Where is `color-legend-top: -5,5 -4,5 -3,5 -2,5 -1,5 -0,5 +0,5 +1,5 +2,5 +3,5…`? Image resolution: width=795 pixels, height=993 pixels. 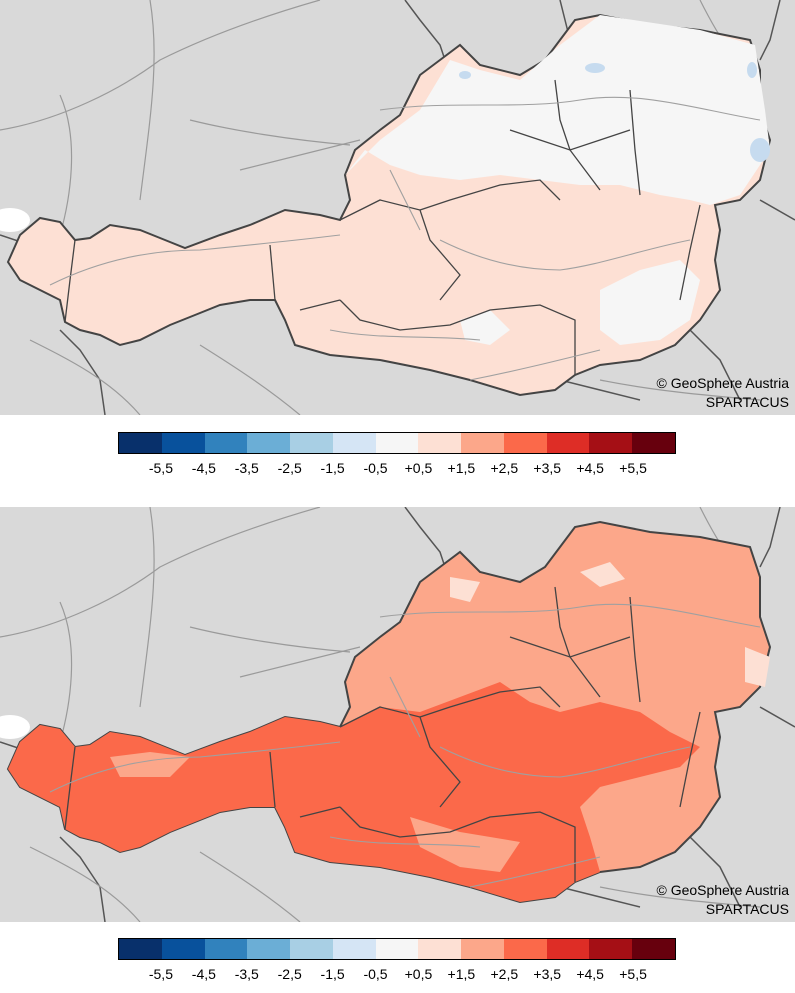
color-legend-top: -5,5 -4,5 -3,5 -2,5 -1,5 -0,5 +0,5 +1,5 +2,5 +3,5… is located at coordinates (397, 456).